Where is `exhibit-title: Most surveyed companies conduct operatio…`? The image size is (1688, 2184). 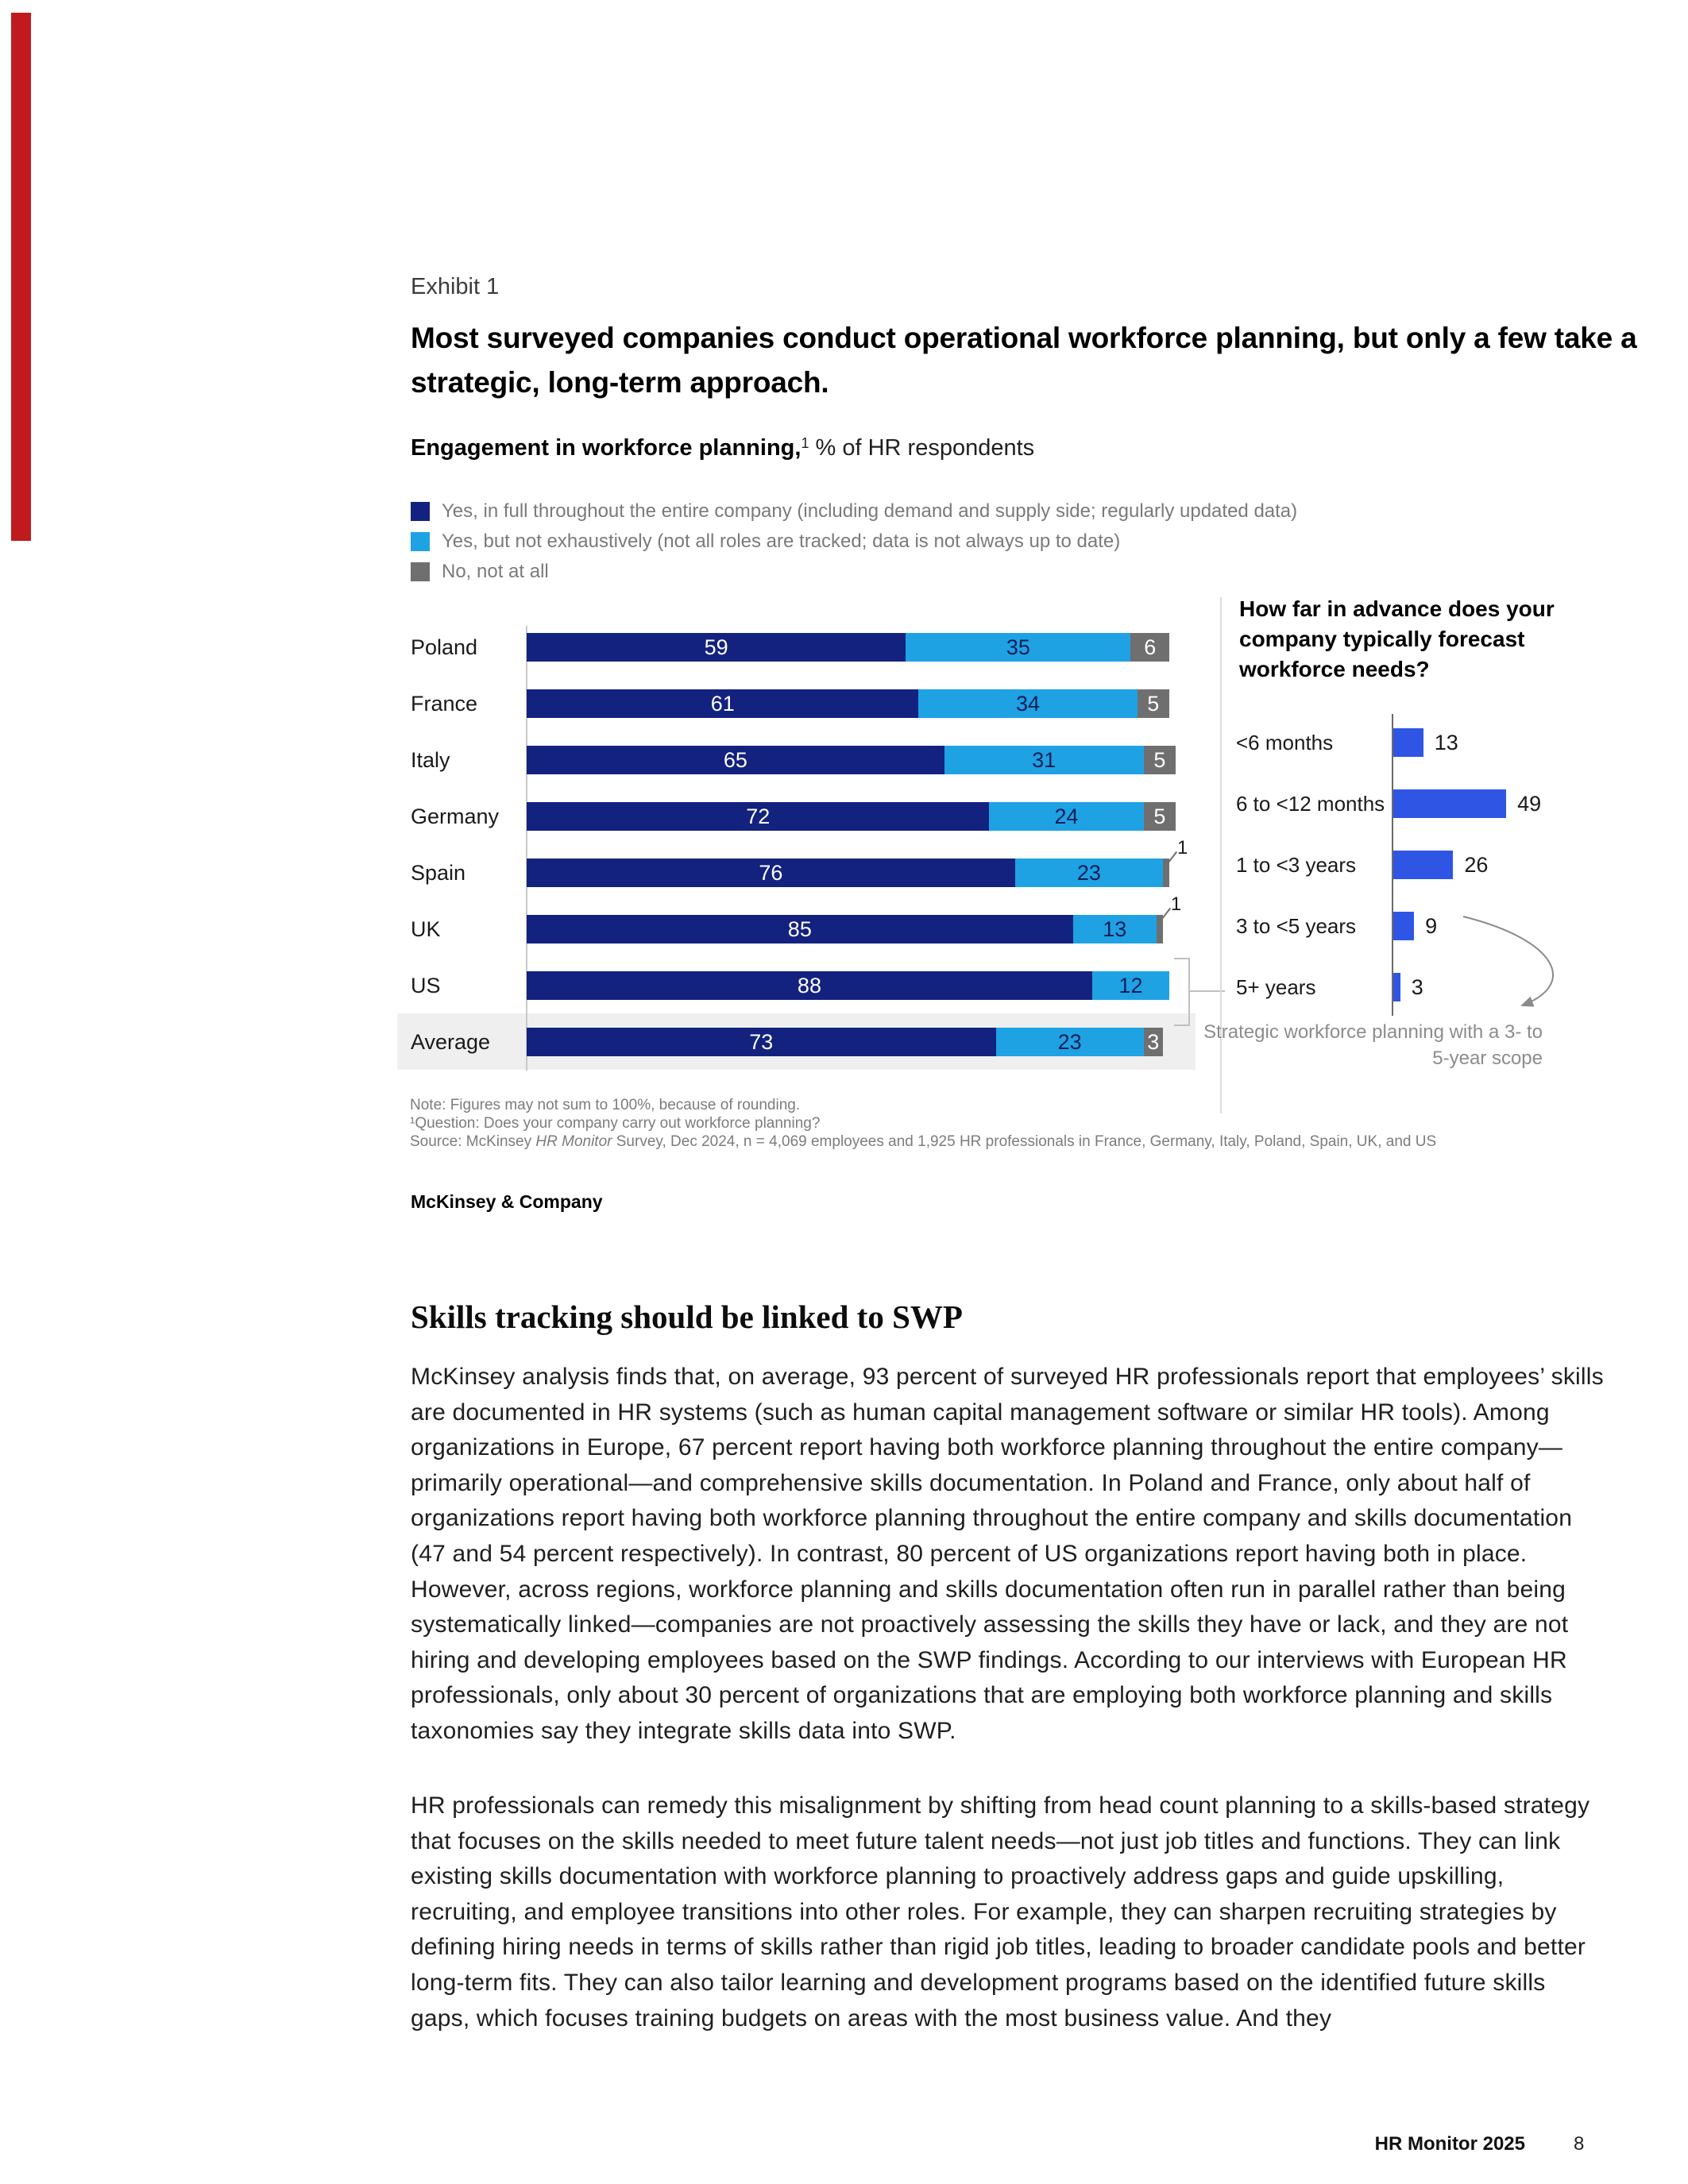 exhibit-title: Most surveyed companies conduct operatio… is located at coordinates (1024, 360).